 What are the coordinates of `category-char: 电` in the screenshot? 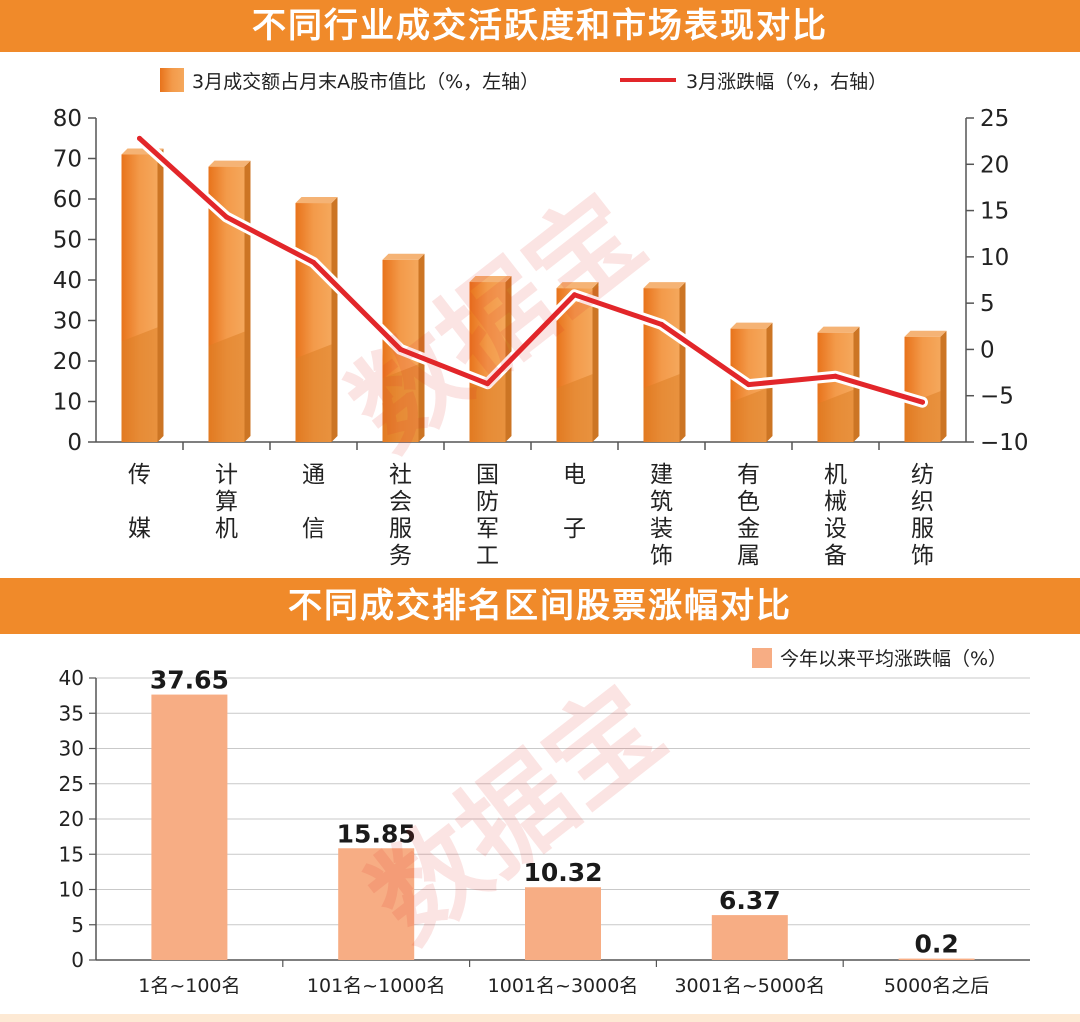 It's located at (574, 475).